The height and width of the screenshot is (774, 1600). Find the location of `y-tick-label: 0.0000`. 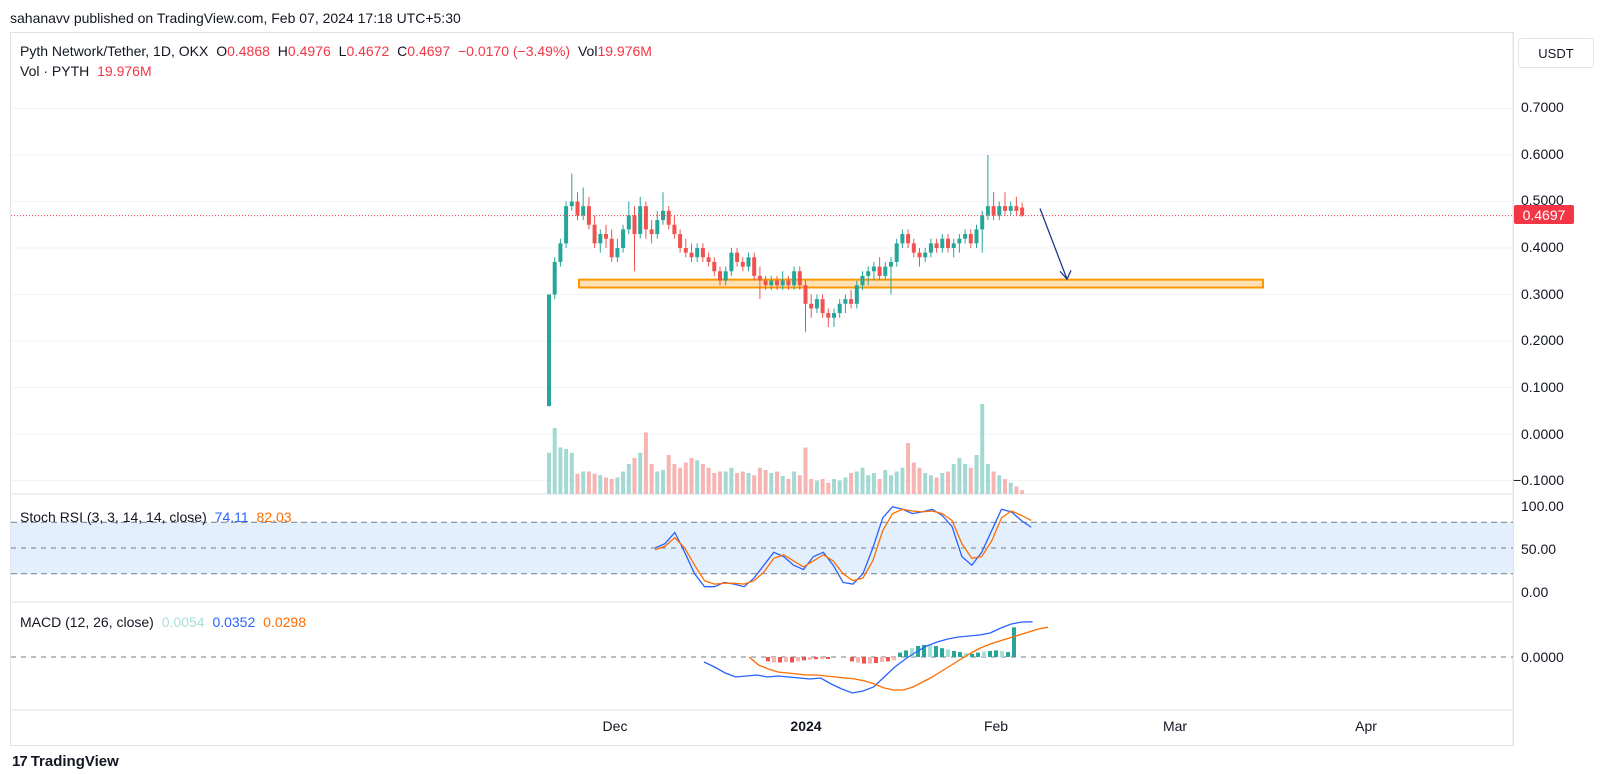

y-tick-label: 0.0000 is located at coordinates (1542, 434).